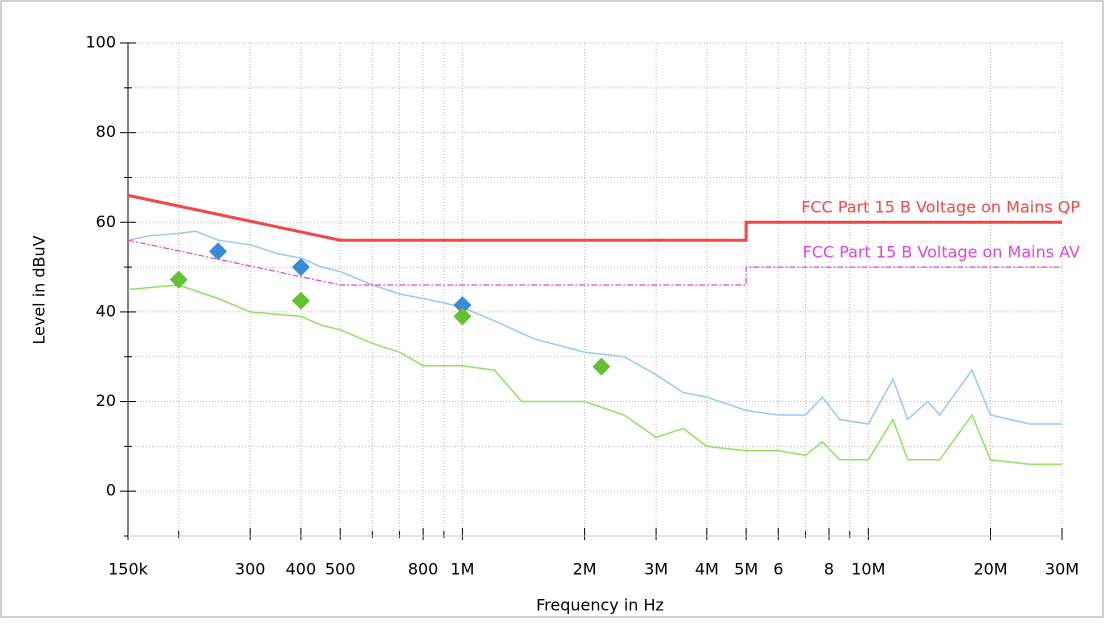 This screenshot has height=623, width=1104. What do you see at coordinates (250, 569) in the screenshot?
I see `x-tick-label: 300` at bounding box center [250, 569].